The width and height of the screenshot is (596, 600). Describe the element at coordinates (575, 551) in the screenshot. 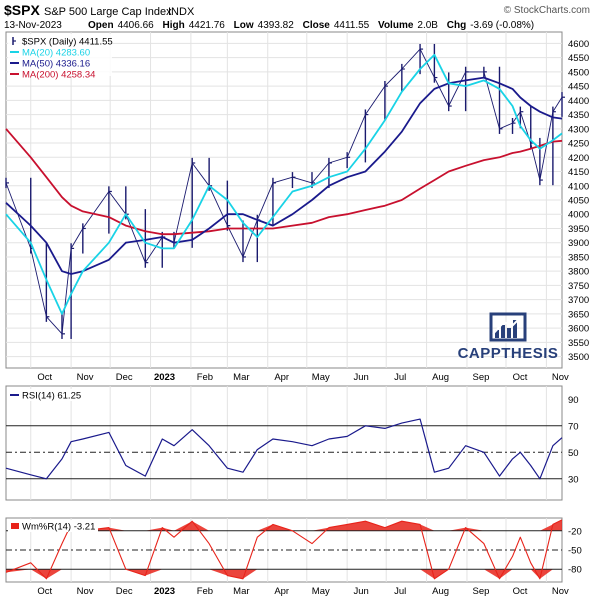

I see `y-tick-label: -50` at that location.